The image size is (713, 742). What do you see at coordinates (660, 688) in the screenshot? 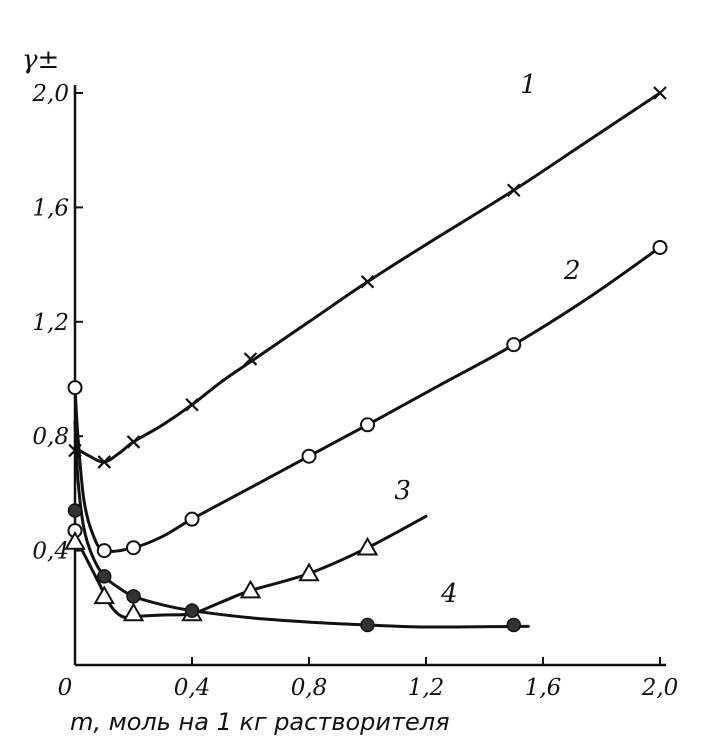
I see `x-tick-label: 2,0` at bounding box center [660, 688].